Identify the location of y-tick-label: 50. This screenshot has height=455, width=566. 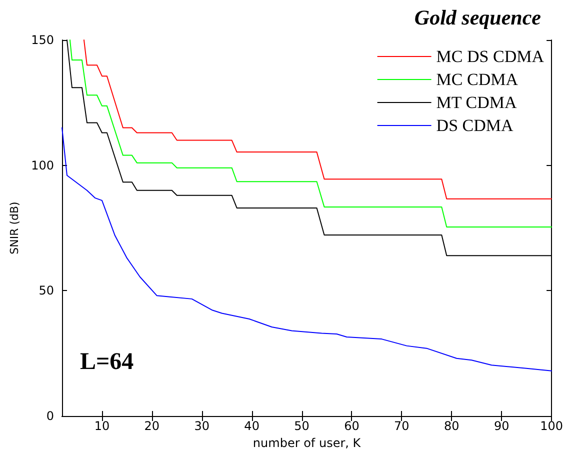
(46, 291).